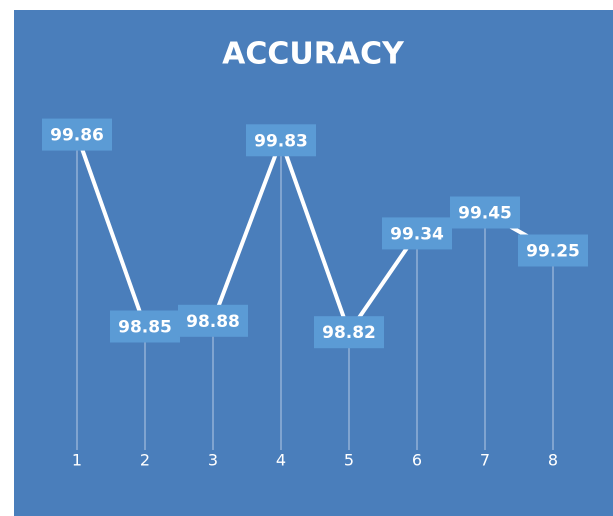  What do you see at coordinates (485, 460) in the screenshot?
I see `x-tick-label: 7` at bounding box center [485, 460].